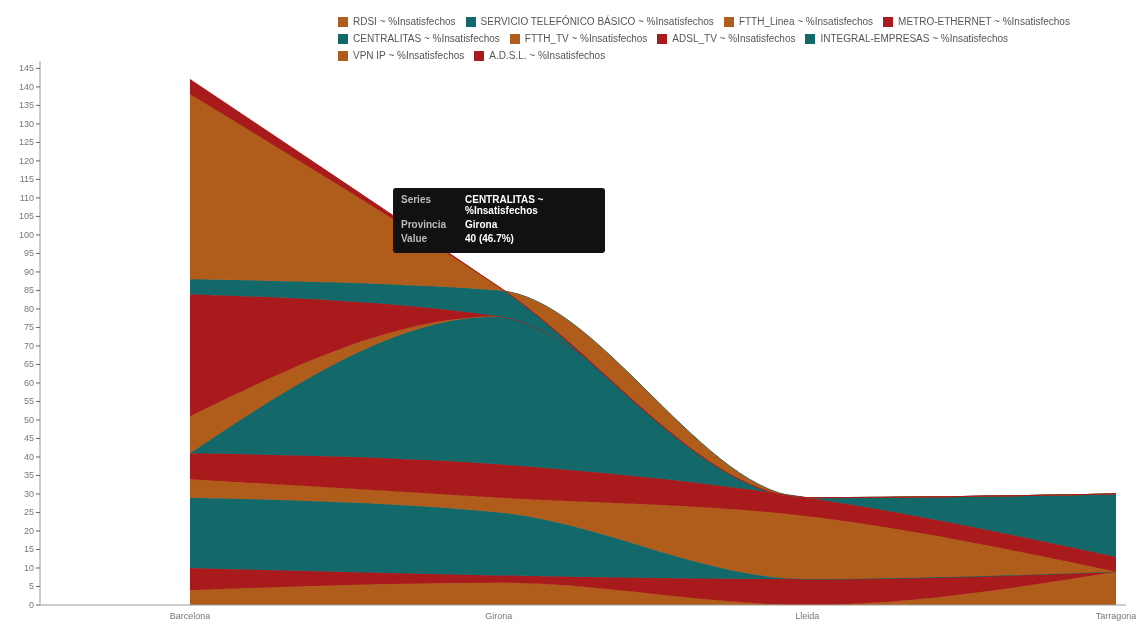 The height and width of the screenshot is (635, 1144). Describe the element at coordinates (983, 21) in the screenshot. I see `legend-label: METRO-ETHERNET ~ %Insatisfechos` at that location.